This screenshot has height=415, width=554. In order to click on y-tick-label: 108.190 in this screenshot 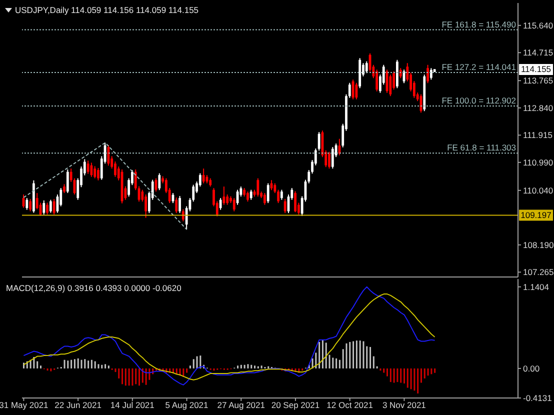, I will do `click(538, 245)`.